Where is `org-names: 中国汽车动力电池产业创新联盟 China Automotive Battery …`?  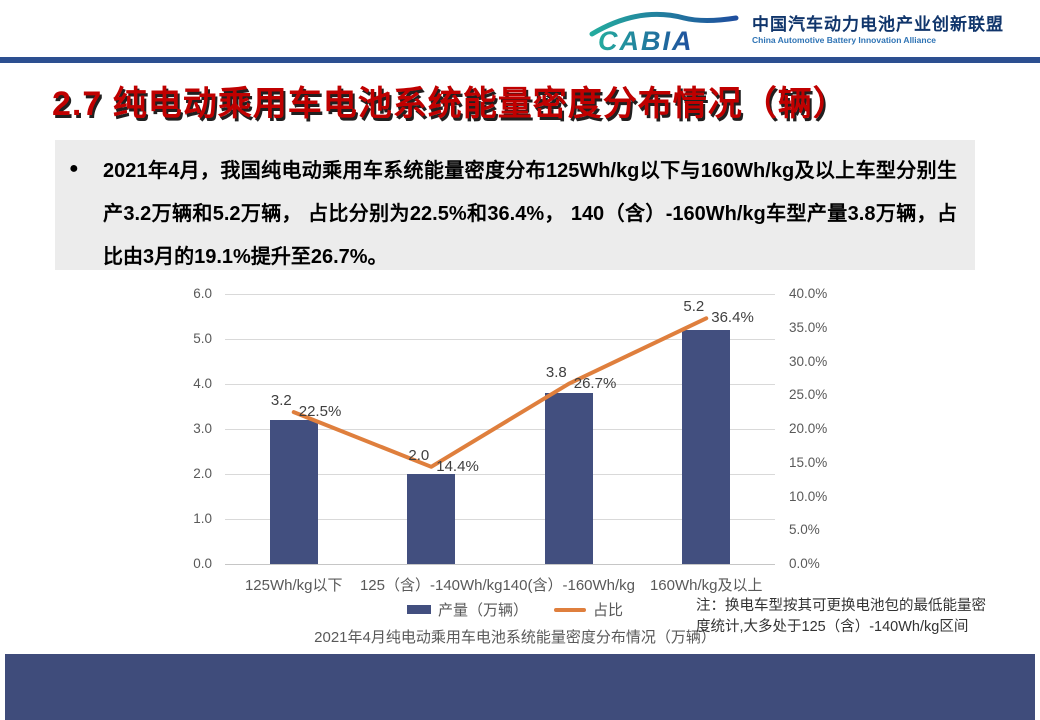 org-names: 中国汽车动力电池产业创新联盟 China Automotive Battery … is located at coordinates (878, 30).